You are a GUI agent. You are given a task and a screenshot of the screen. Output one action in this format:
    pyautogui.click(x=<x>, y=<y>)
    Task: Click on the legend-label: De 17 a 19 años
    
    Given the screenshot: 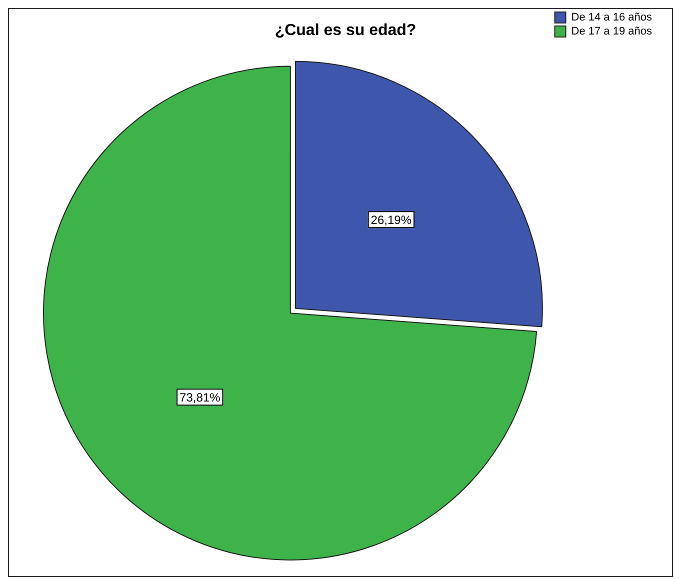 What is the action you would take?
    pyautogui.click(x=611, y=32)
    